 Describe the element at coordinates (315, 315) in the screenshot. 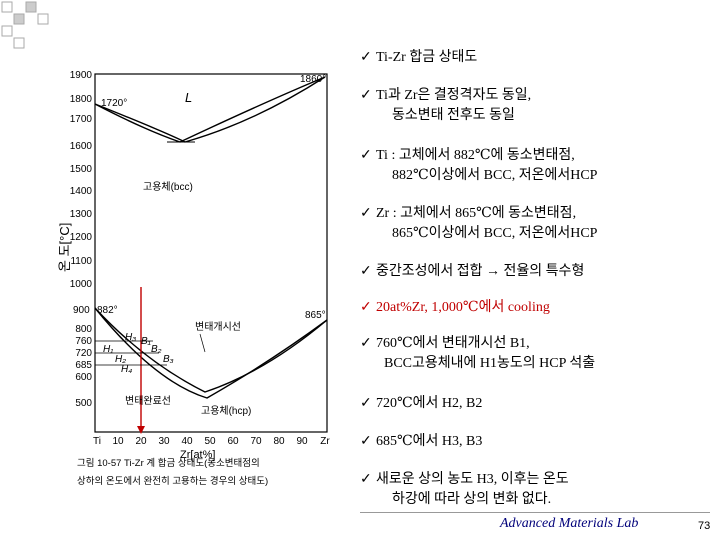

I see `label-865: 865°` at that location.